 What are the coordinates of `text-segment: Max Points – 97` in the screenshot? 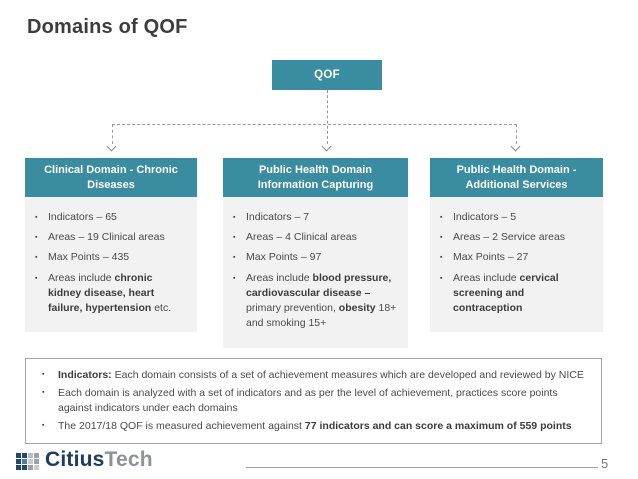 It's located at (284, 257).